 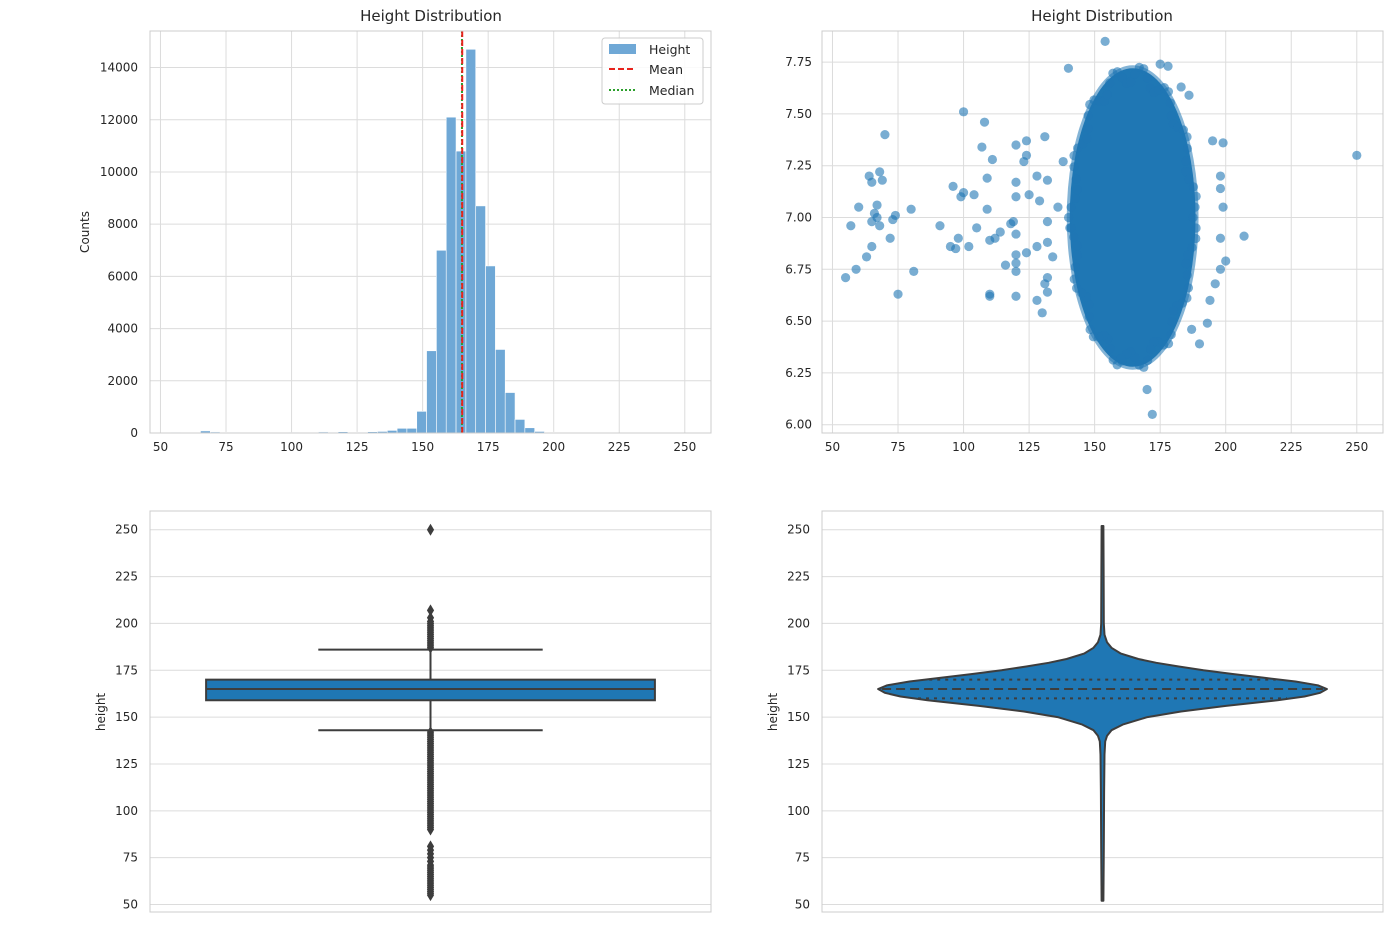 What do you see at coordinates (1356, 447) in the screenshot?
I see `x-tick-label: 250` at bounding box center [1356, 447].